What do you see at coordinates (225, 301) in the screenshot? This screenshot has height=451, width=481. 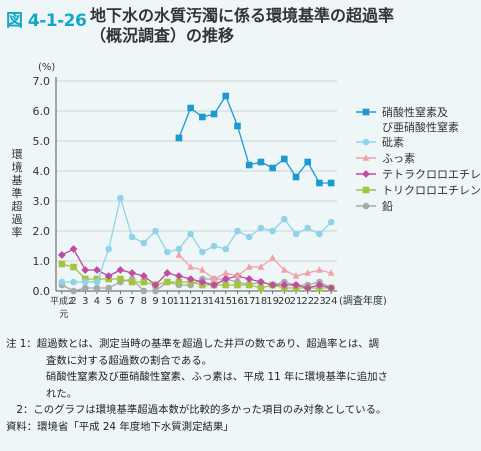 I see `x-tick-label: 15` at bounding box center [225, 301].